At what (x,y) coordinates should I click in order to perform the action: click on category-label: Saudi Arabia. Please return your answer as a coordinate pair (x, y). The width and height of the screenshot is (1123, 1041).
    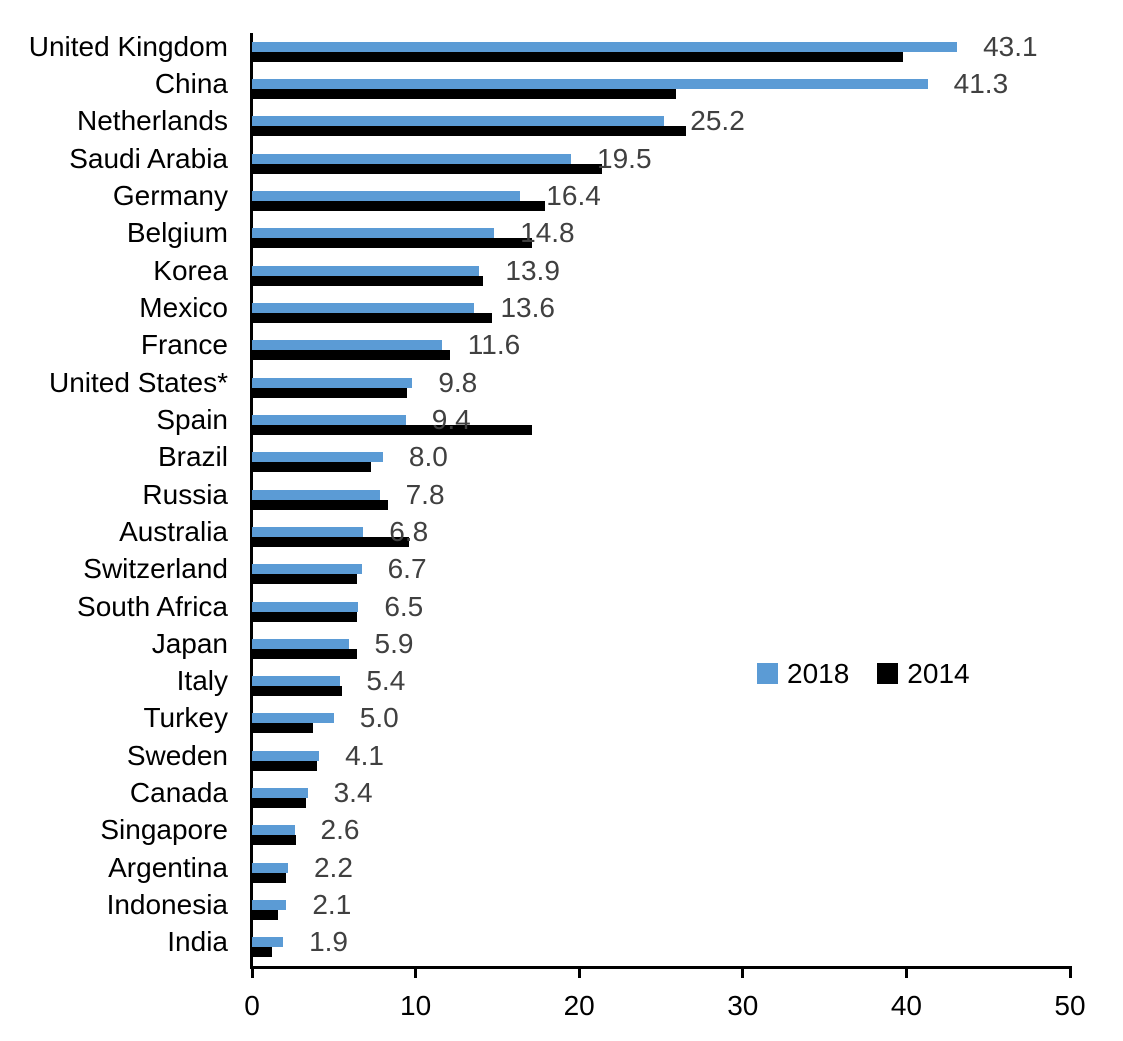
    Looking at the image, I should click on (148, 158).